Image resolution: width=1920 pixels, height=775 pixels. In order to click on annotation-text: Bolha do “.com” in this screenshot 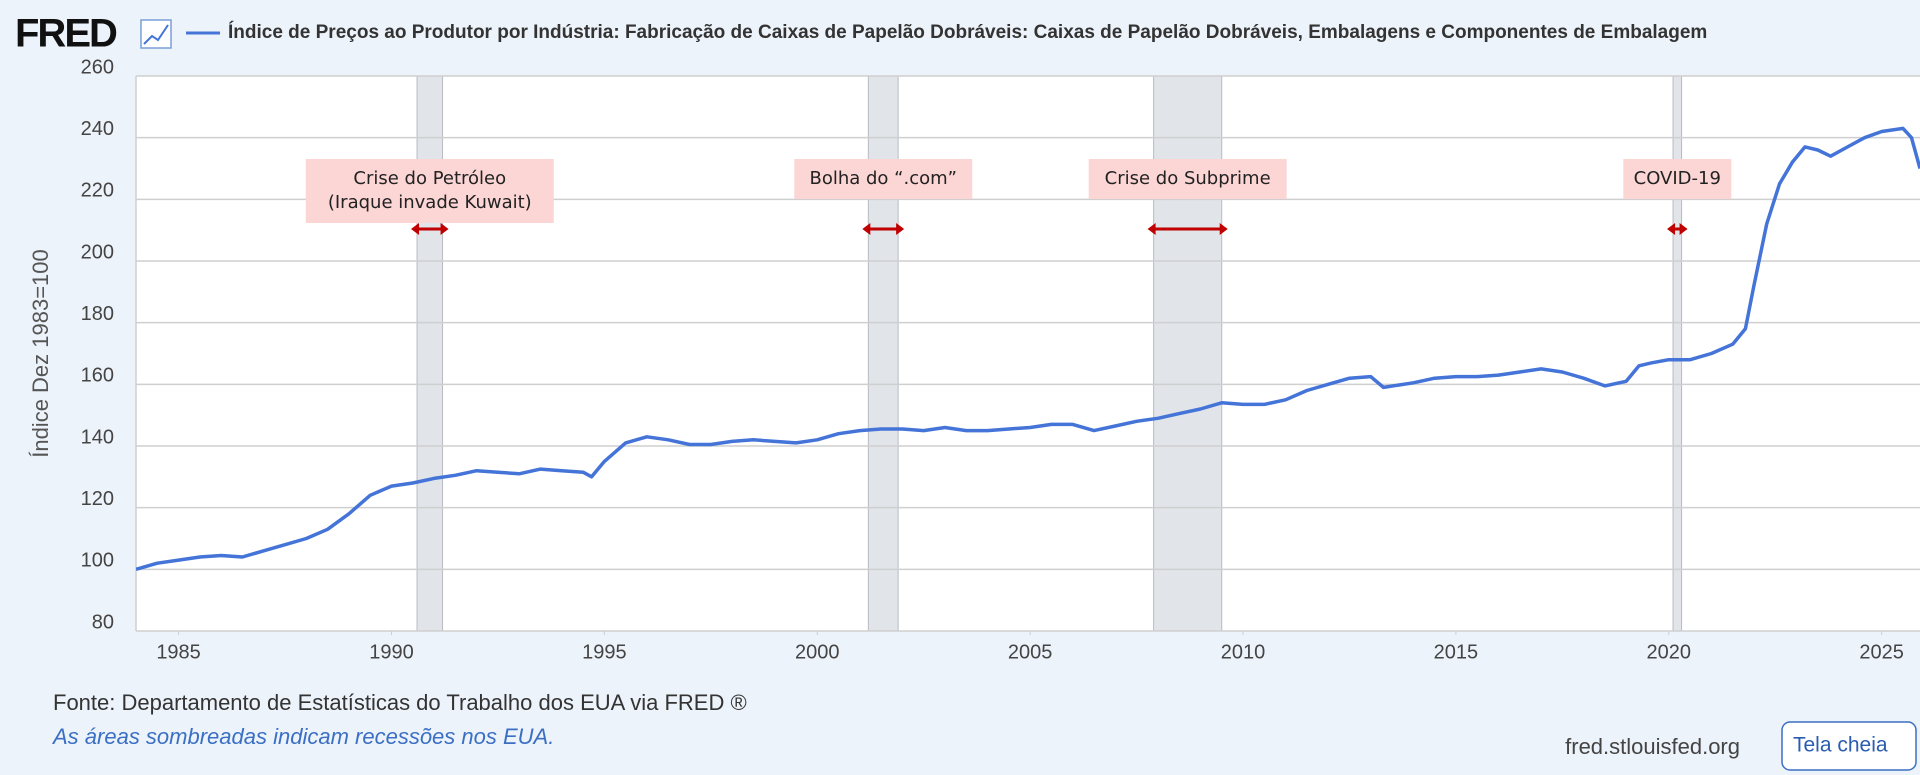, I will do `click(883, 178)`.